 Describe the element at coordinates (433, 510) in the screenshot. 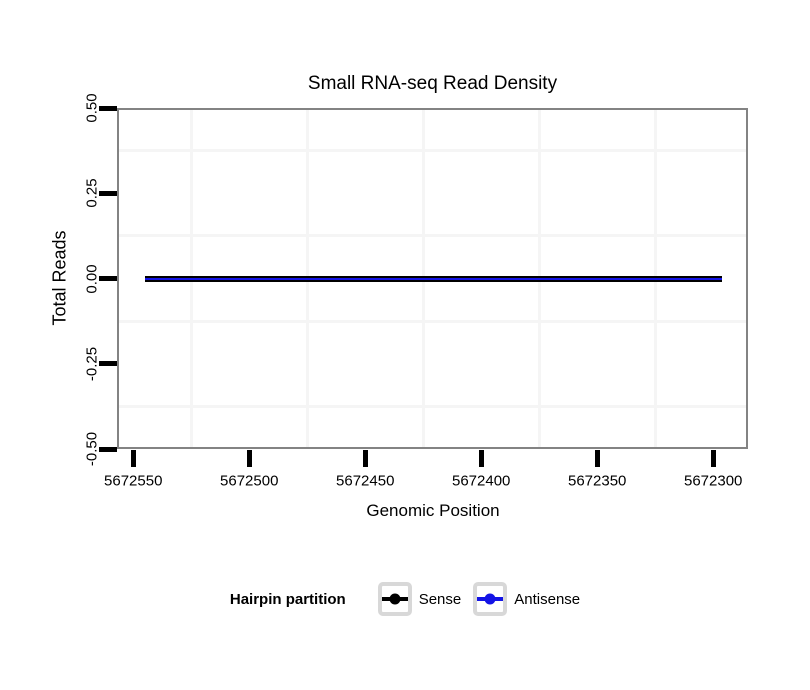

I see `x-axis-title: Genomic Position` at that location.